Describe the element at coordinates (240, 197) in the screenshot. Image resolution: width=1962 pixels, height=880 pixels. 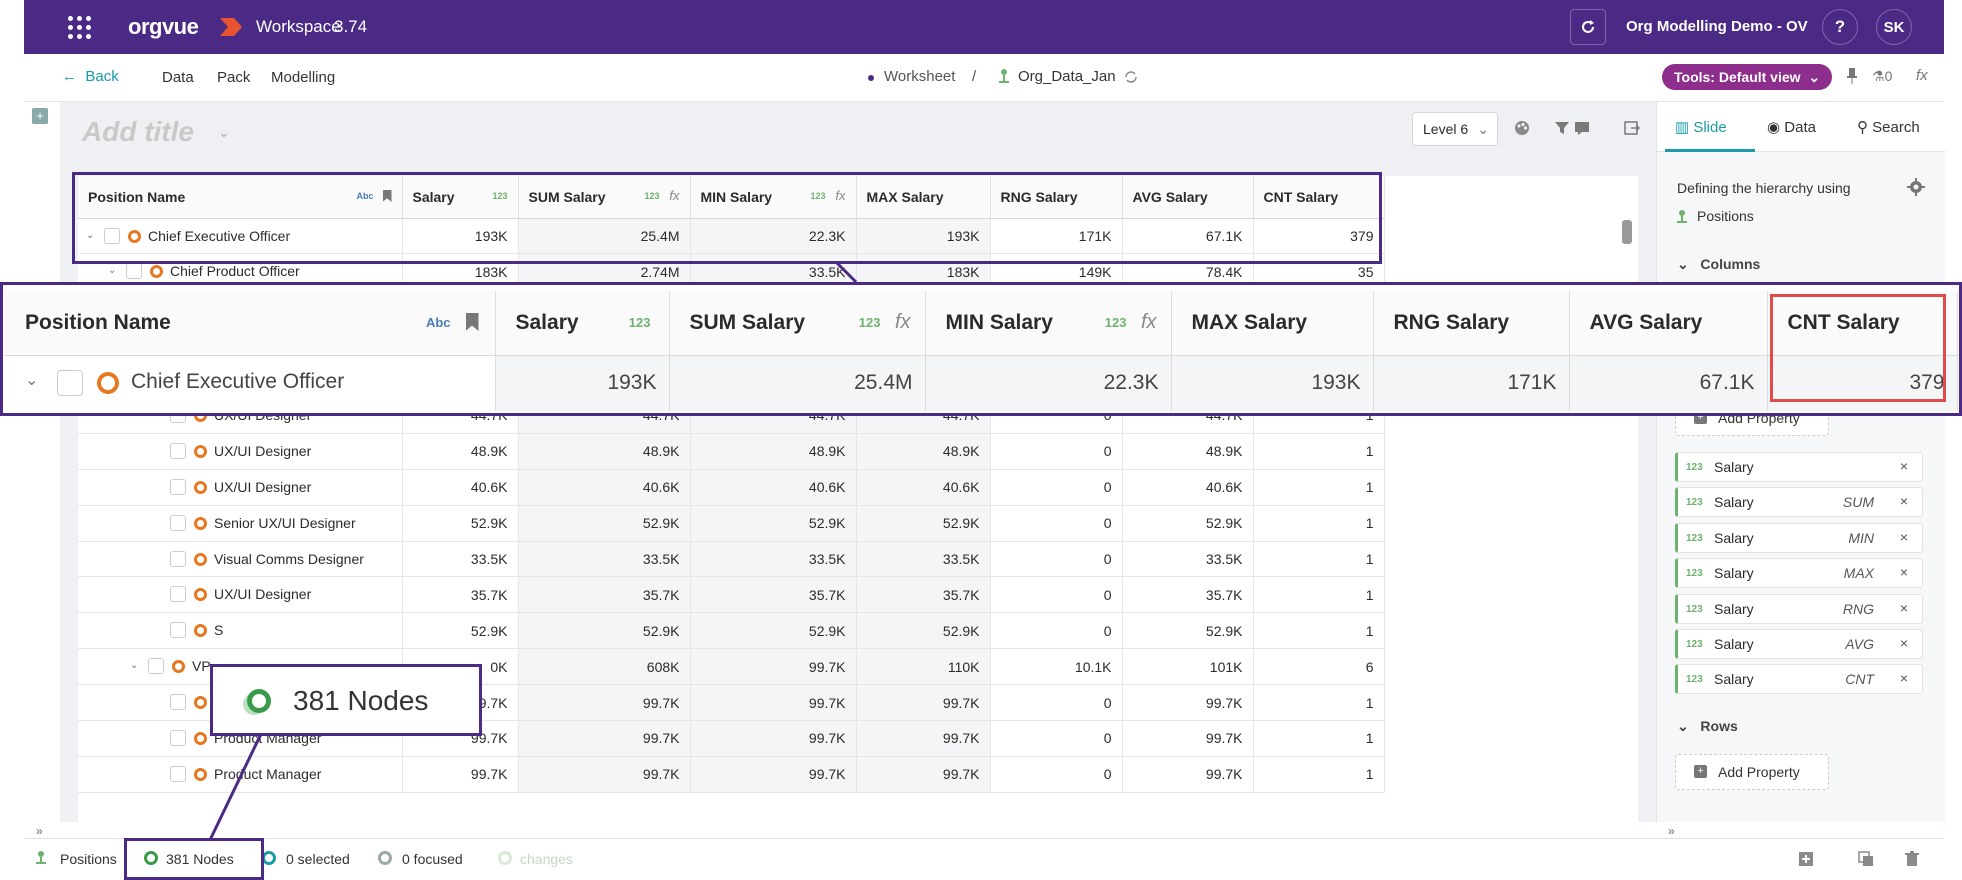
I see `column-header-position-name: Position Name Abc` at that location.